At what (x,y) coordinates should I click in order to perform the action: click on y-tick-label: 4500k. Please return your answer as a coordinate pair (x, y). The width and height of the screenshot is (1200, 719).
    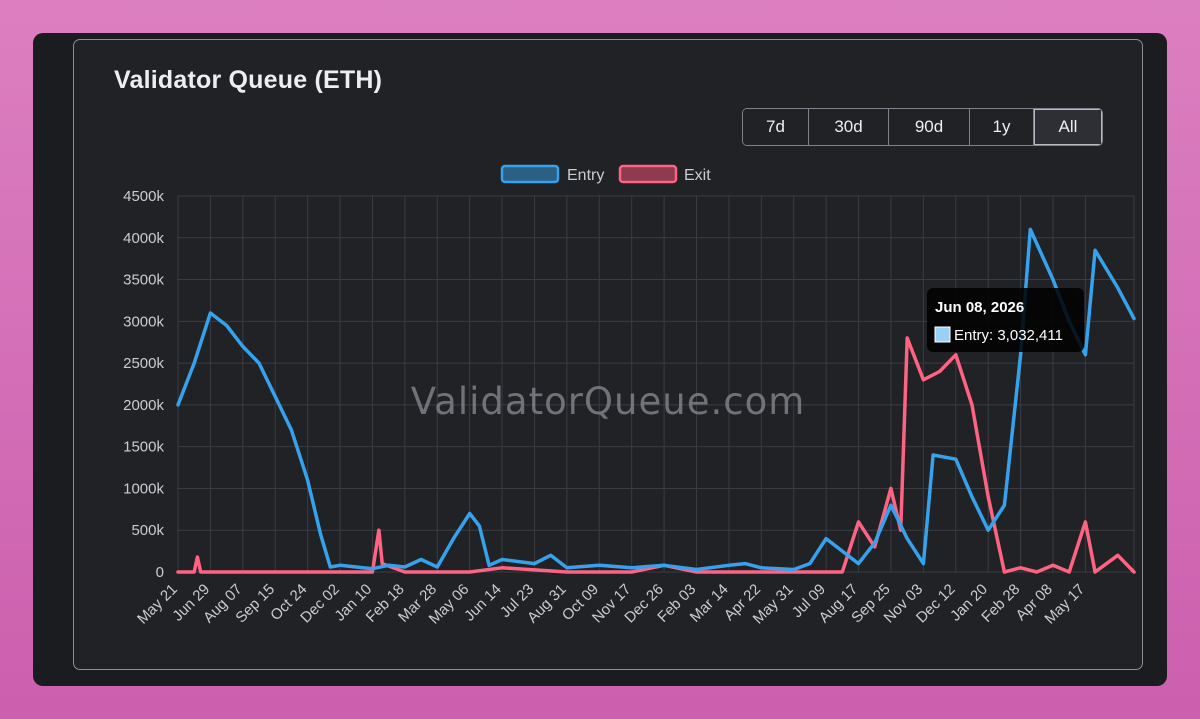
    Looking at the image, I should click on (143, 196).